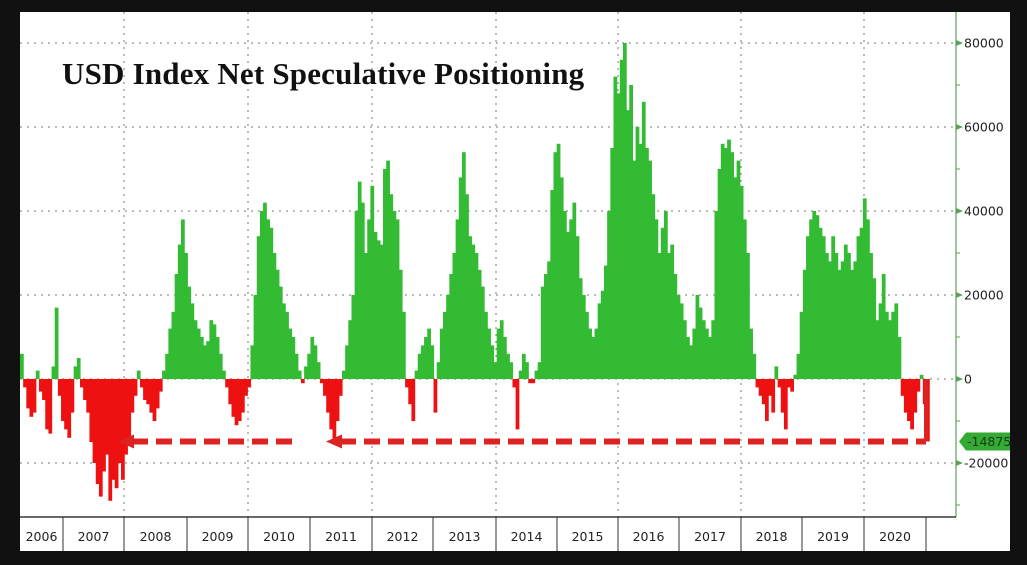 The width and height of the screenshot is (1027, 565). Describe the element at coordinates (833, 536) in the screenshot. I see `x-tick-label: 2019` at that location.